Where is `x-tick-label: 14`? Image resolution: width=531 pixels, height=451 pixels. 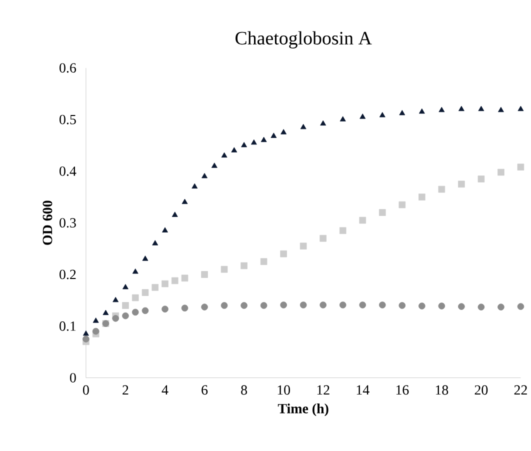 x-tick-label: 14 is located at coordinates (363, 390).